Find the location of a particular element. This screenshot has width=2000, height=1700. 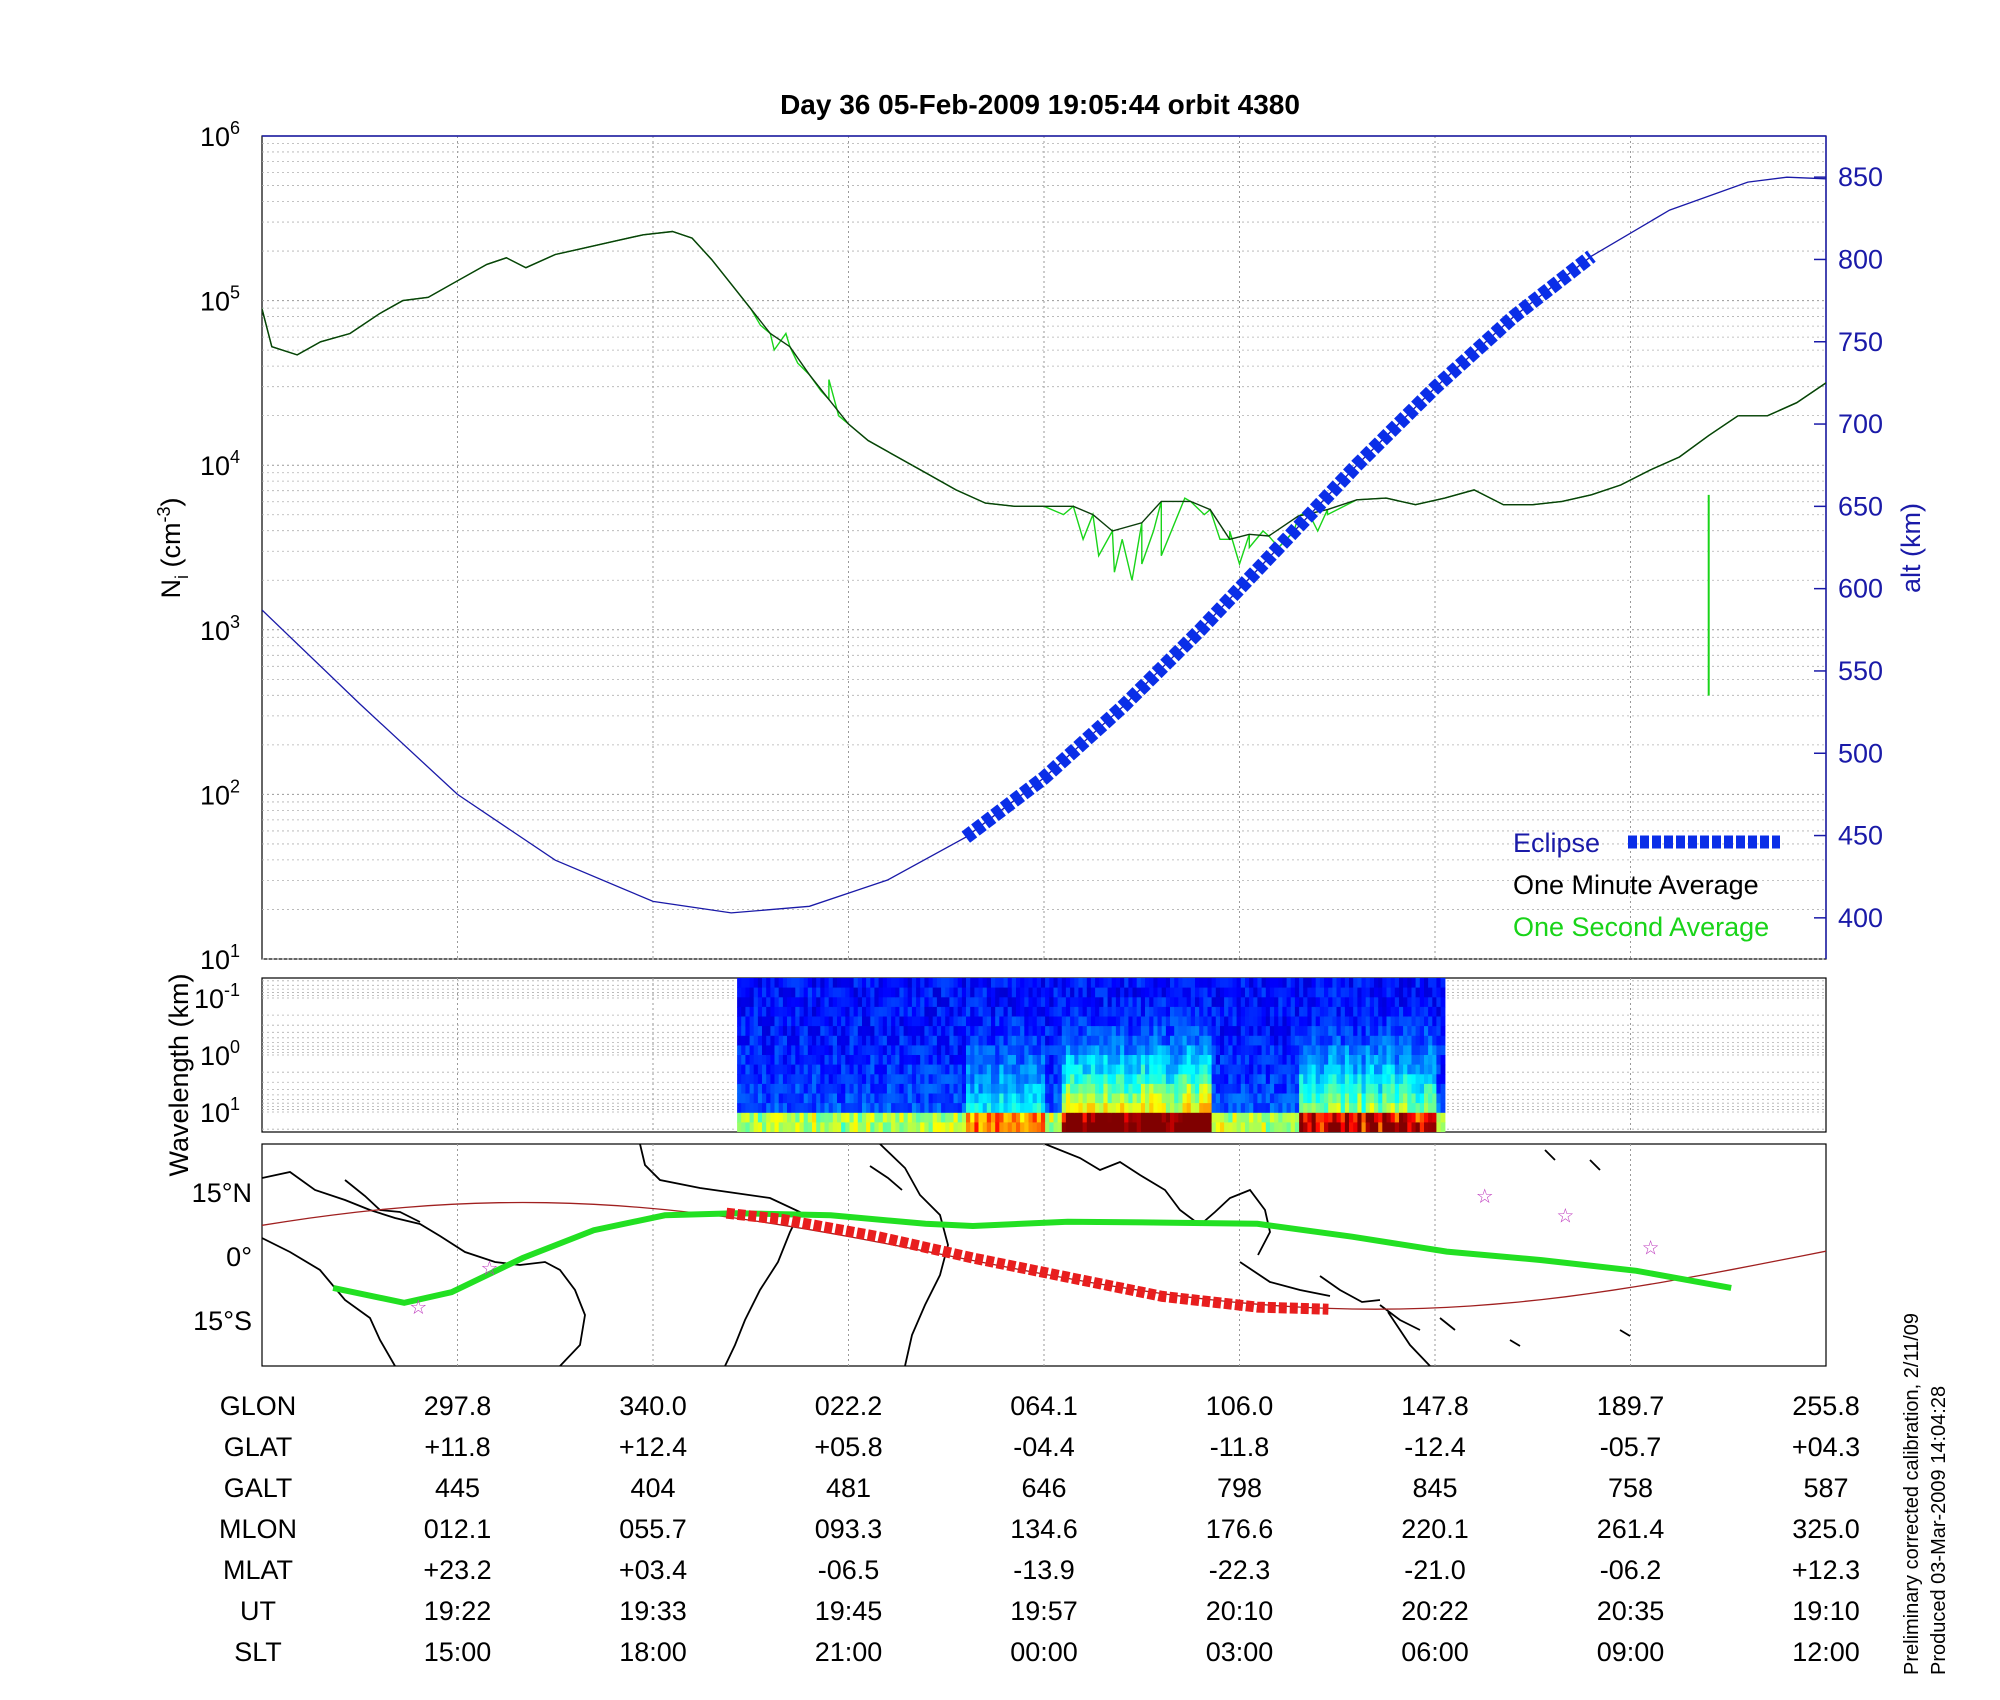

altitude-ylabel: alt (km) is located at coordinates (1911, 548).